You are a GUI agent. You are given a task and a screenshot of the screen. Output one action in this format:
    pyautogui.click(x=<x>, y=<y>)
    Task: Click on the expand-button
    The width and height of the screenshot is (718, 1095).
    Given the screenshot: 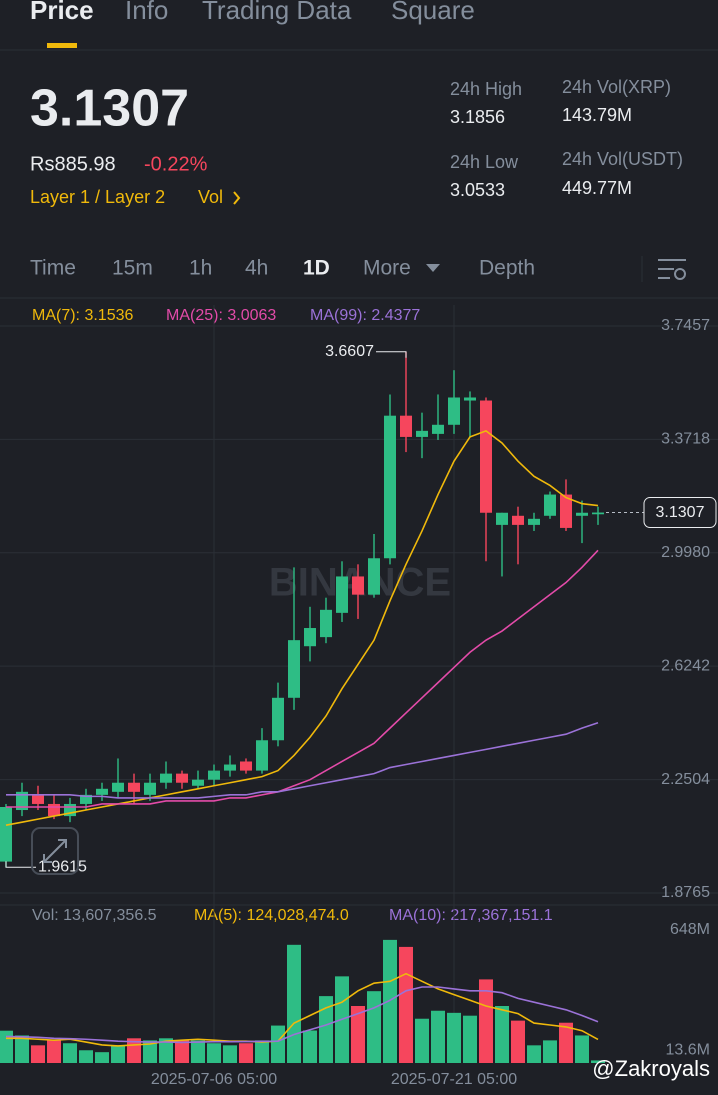 What is the action you would take?
    pyautogui.click(x=55, y=851)
    